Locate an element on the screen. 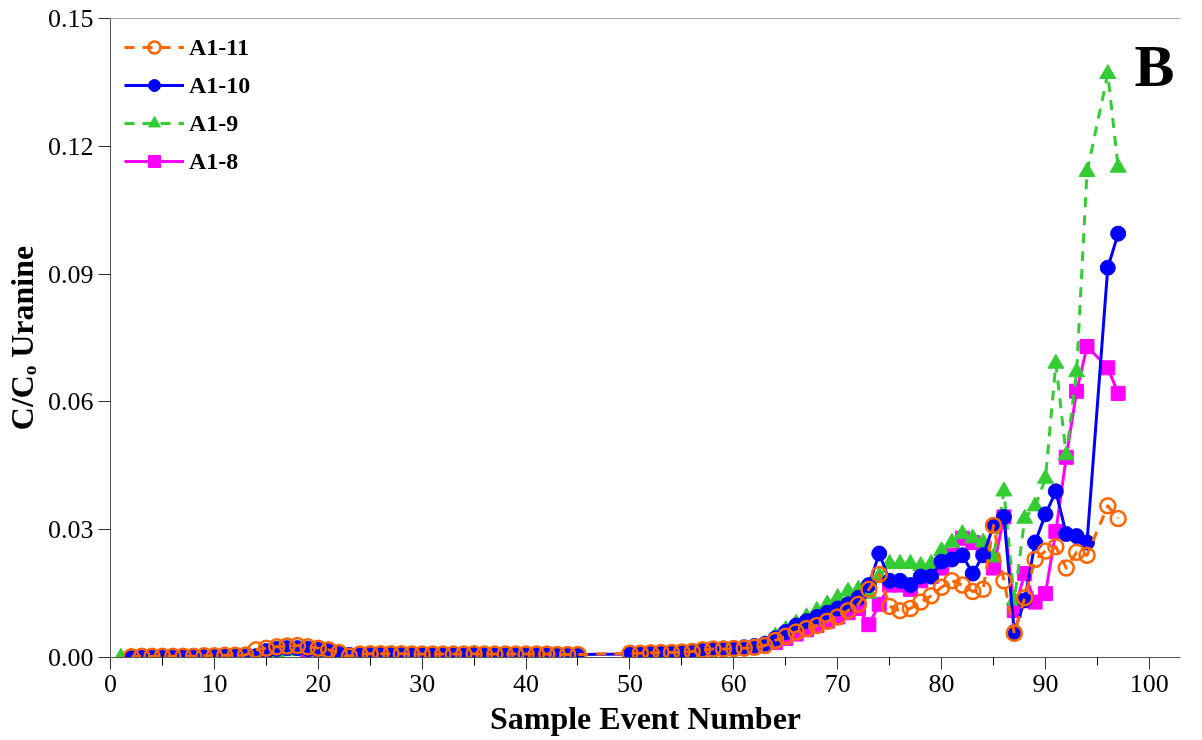 Image resolution: width=1202 pixels, height=740 pixels. y-tick-label: 0.15 is located at coordinates (71, 18).